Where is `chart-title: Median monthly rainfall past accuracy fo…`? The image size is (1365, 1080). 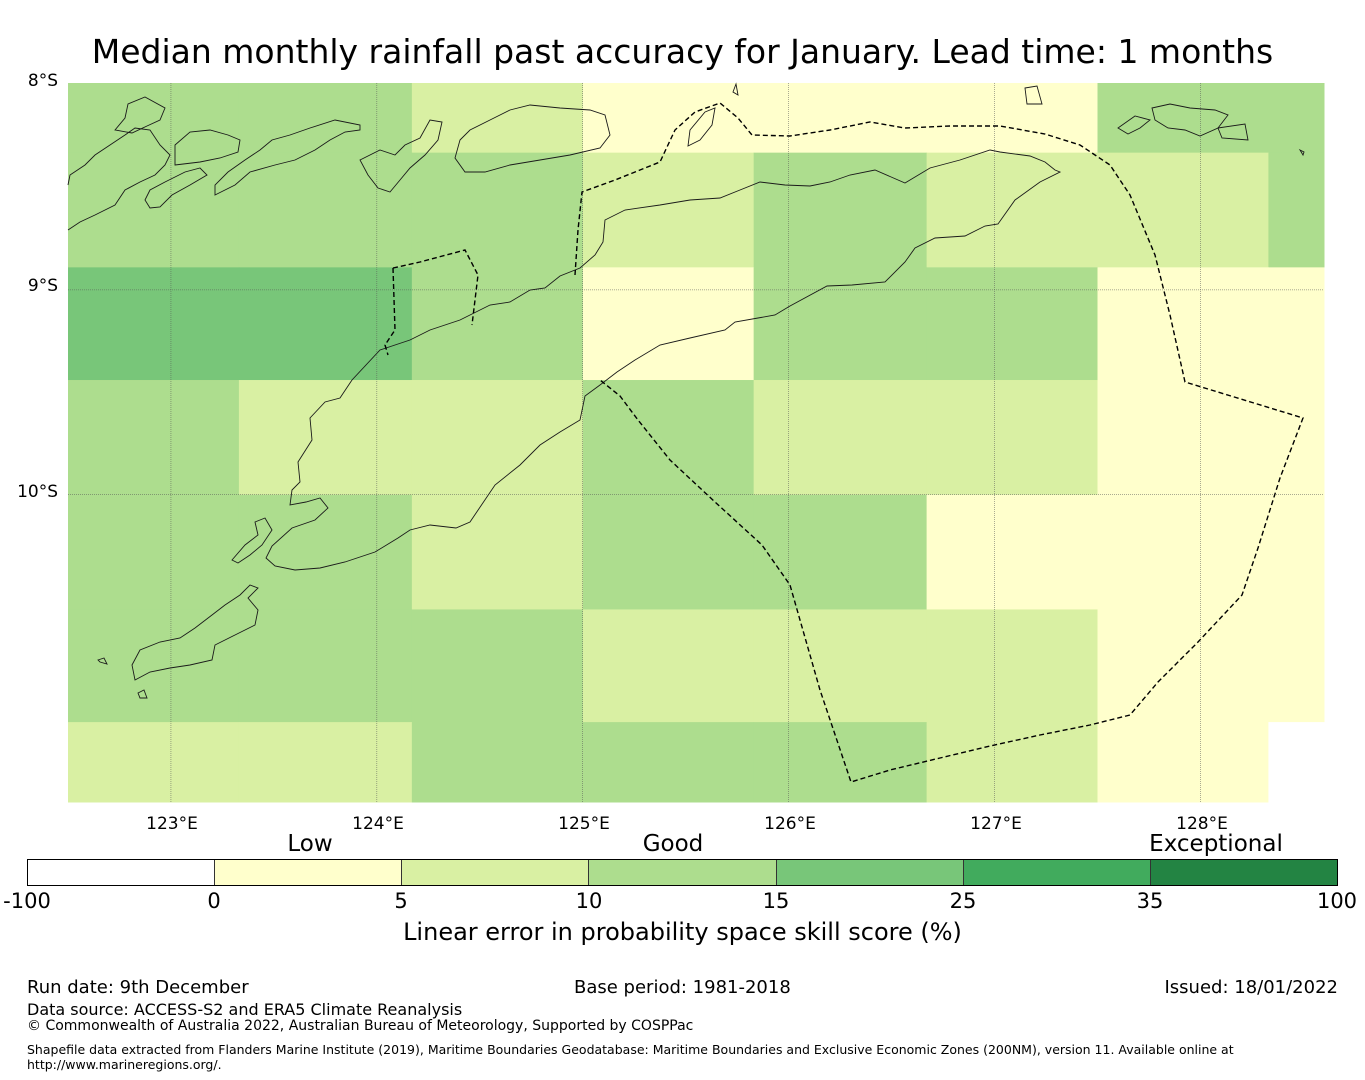 chart-title: Median monthly rainfall past accuracy fo… is located at coordinates (682, 51).